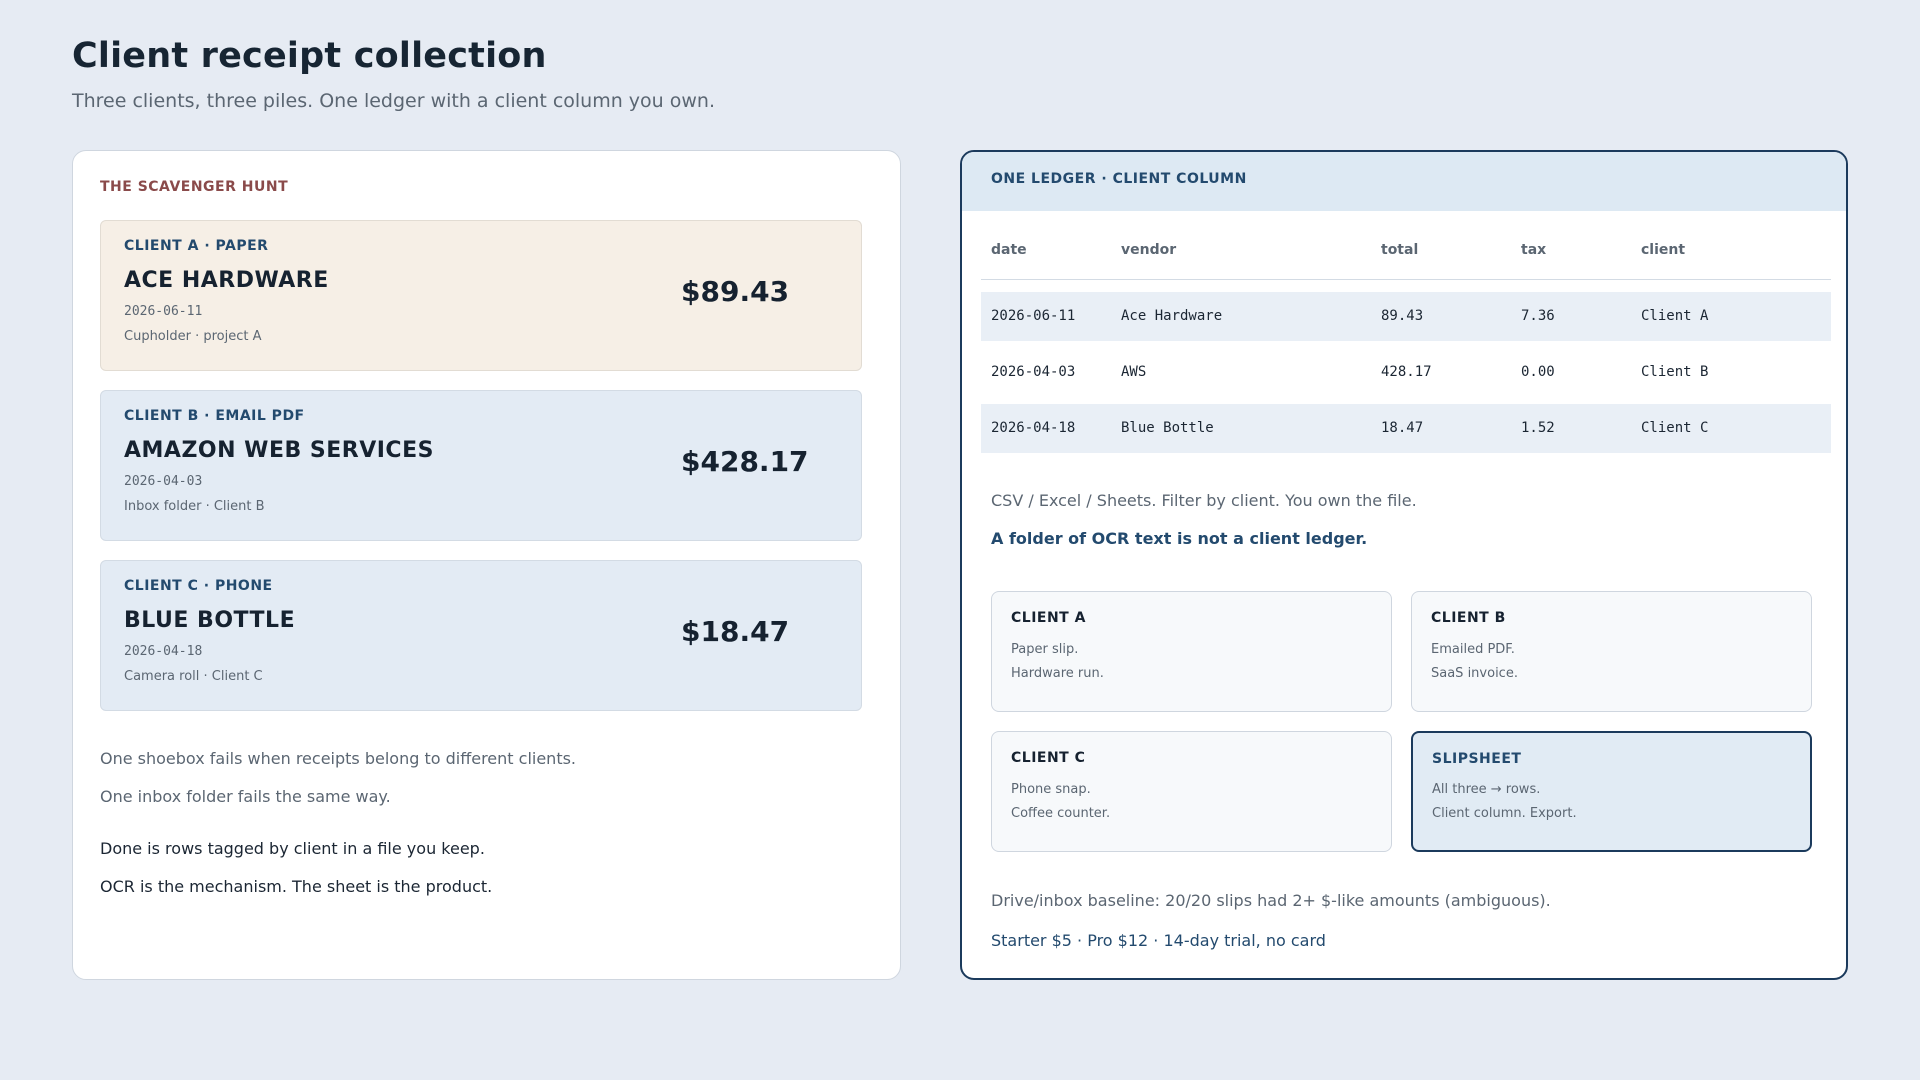 This screenshot has width=1920, height=1080. What do you see at coordinates (1051, 789) in the screenshot?
I see `client-card-line: Phone snap.` at bounding box center [1051, 789].